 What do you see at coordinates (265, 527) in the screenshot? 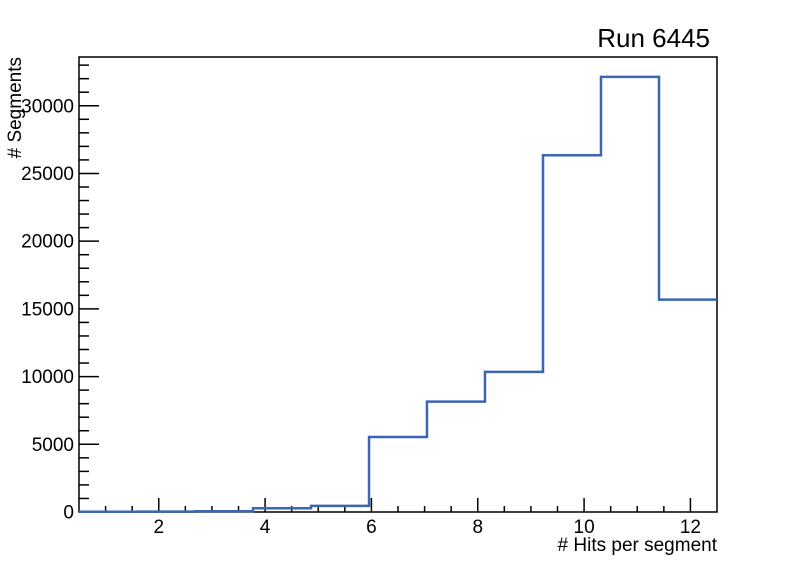
I see `x-tick-label: 4` at bounding box center [265, 527].